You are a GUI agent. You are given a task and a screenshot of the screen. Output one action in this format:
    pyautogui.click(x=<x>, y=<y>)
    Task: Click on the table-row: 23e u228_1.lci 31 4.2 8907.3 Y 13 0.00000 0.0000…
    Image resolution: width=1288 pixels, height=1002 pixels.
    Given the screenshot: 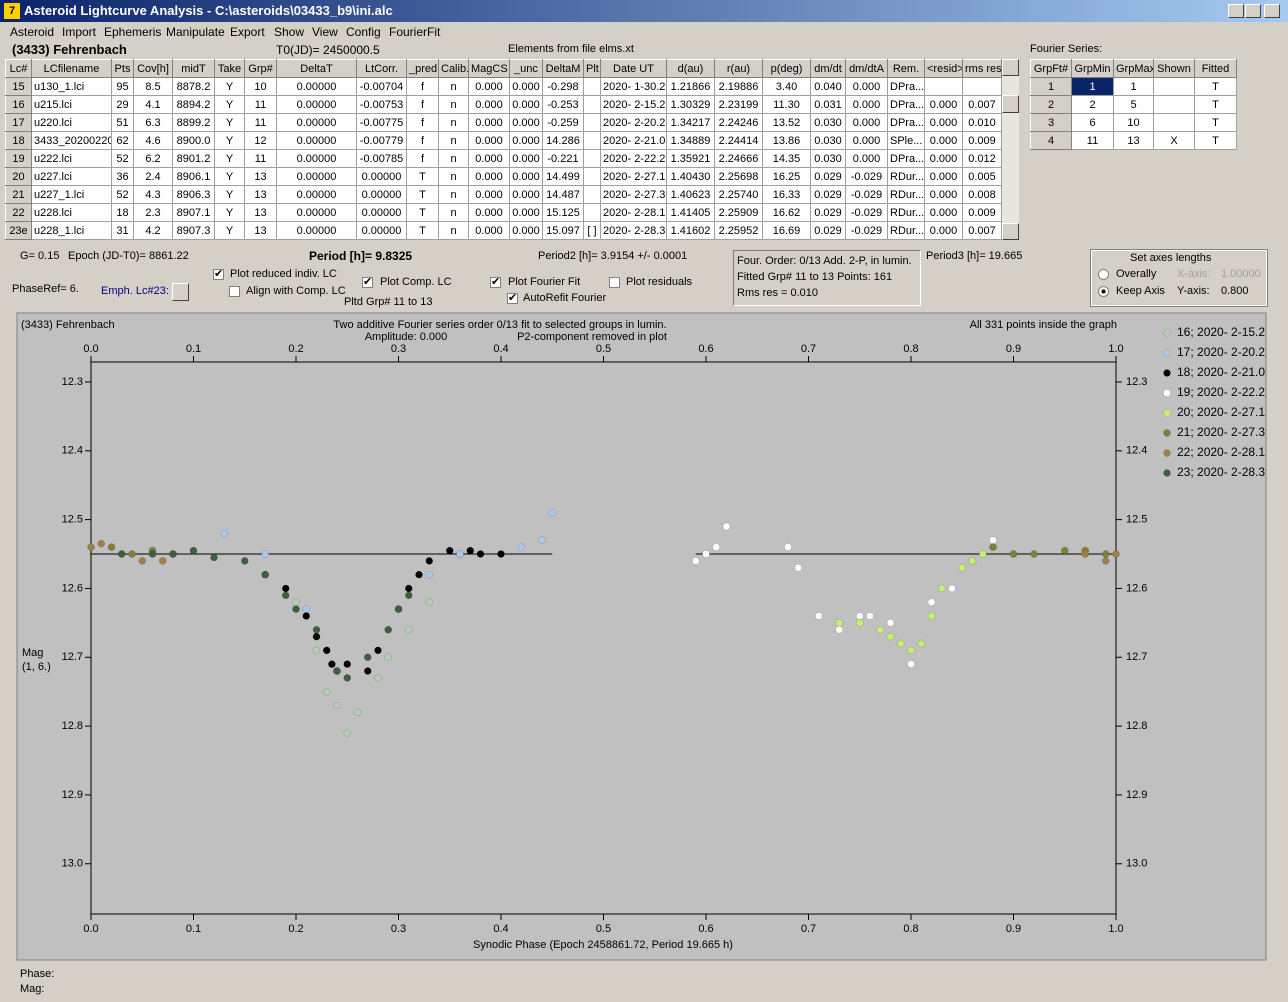 What is the action you would take?
    pyautogui.click(x=503, y=230)
    